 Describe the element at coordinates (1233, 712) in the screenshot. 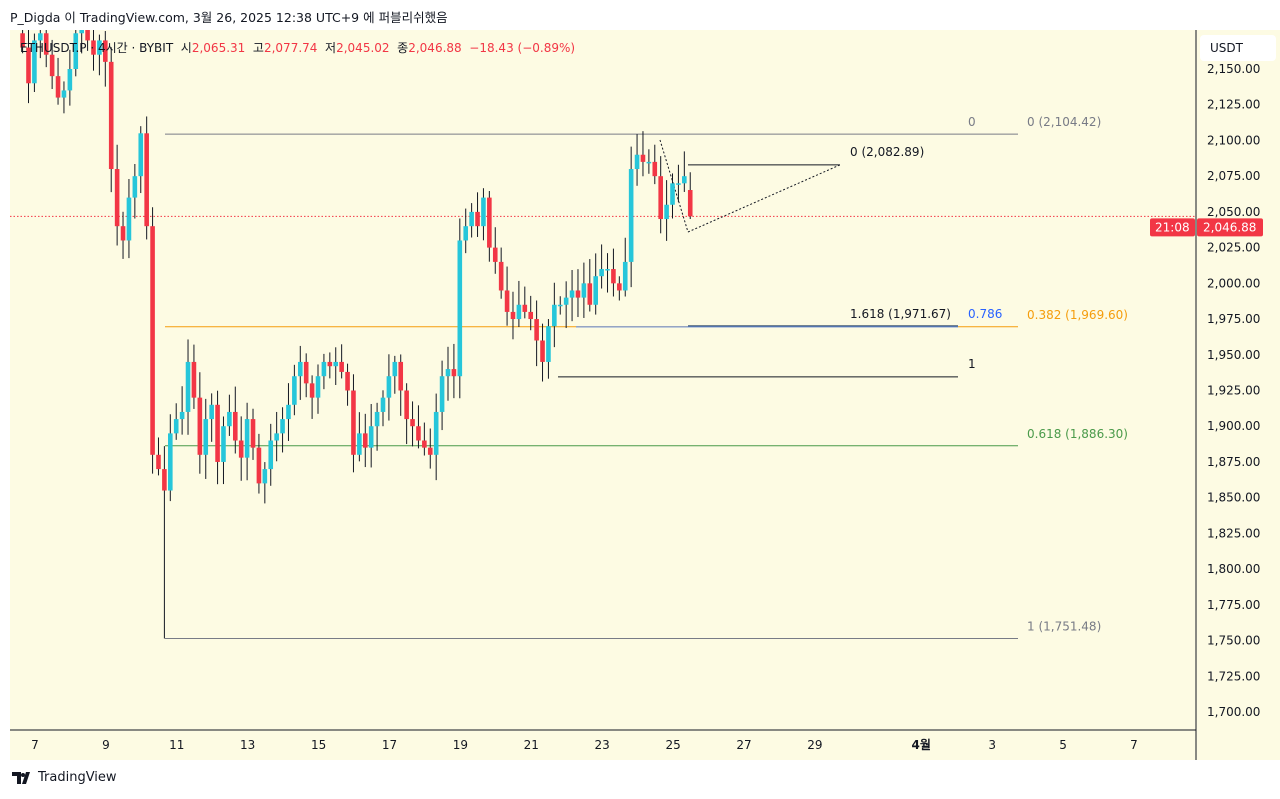

I see `price-tick-label: 1,700.00` at that location.